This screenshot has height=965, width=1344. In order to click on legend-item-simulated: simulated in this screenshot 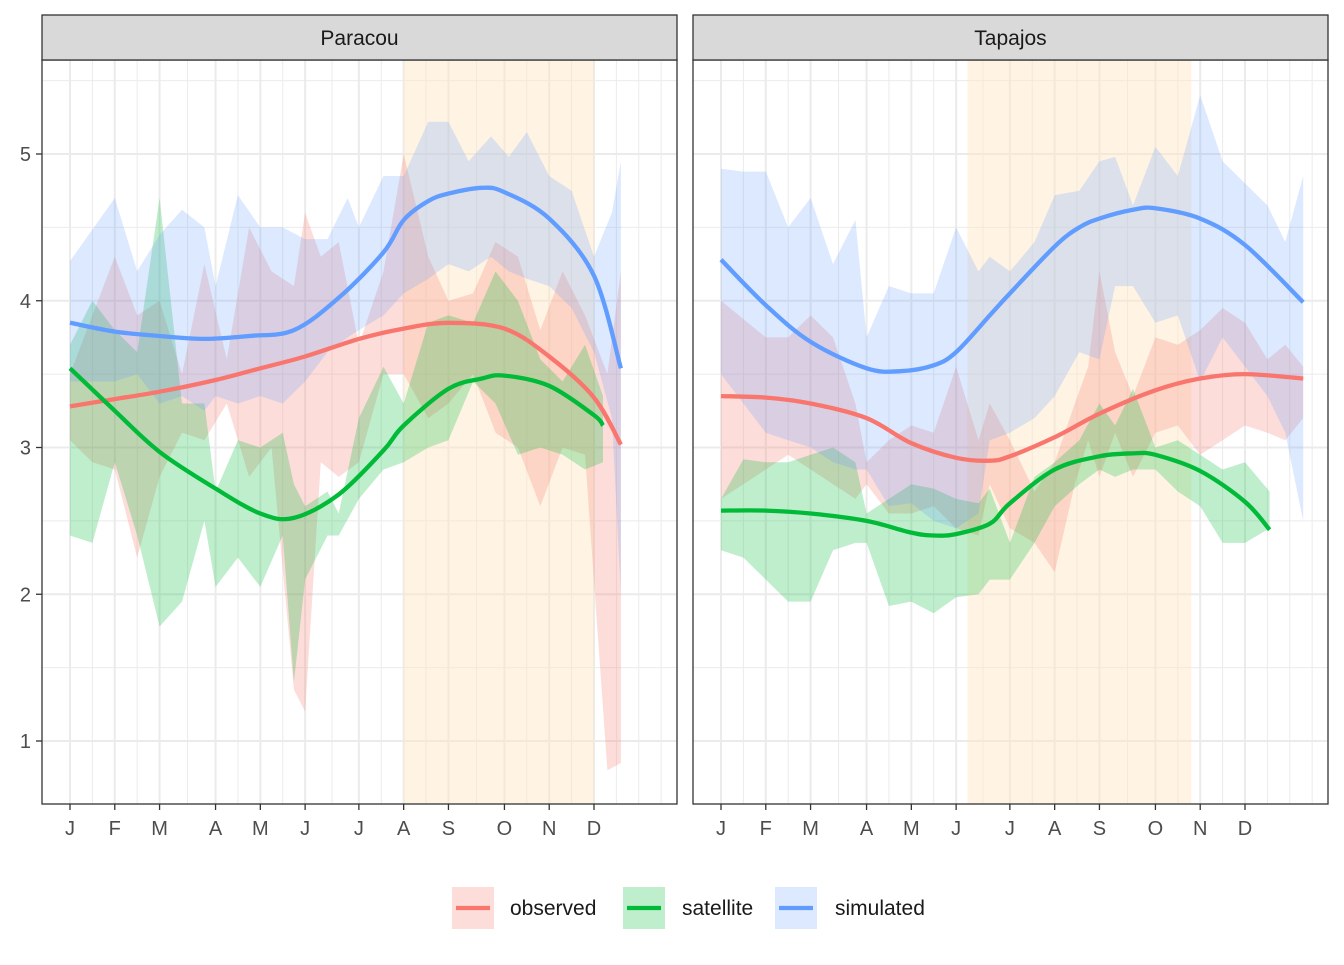, I will do `click(850, 908)`.